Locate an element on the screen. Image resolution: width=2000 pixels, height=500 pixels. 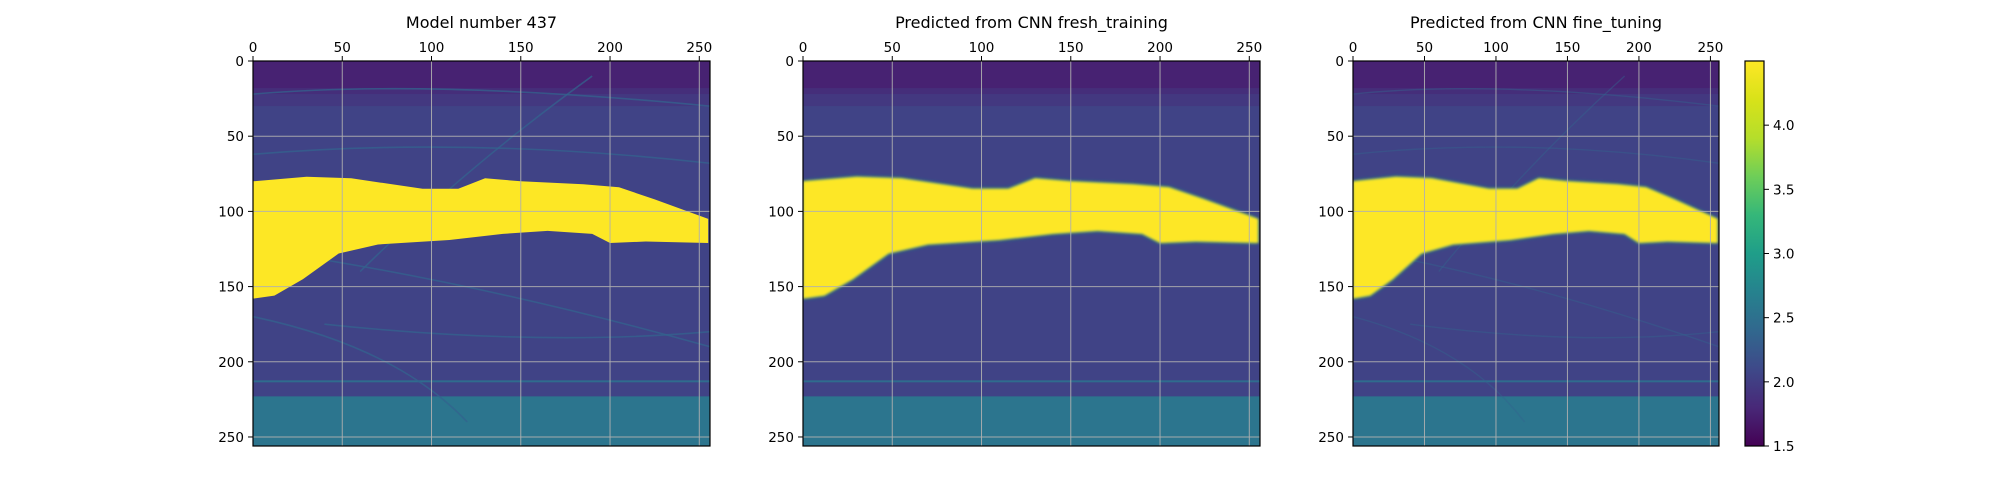
colorbar-gradient is located at coordinates (1754, 253).